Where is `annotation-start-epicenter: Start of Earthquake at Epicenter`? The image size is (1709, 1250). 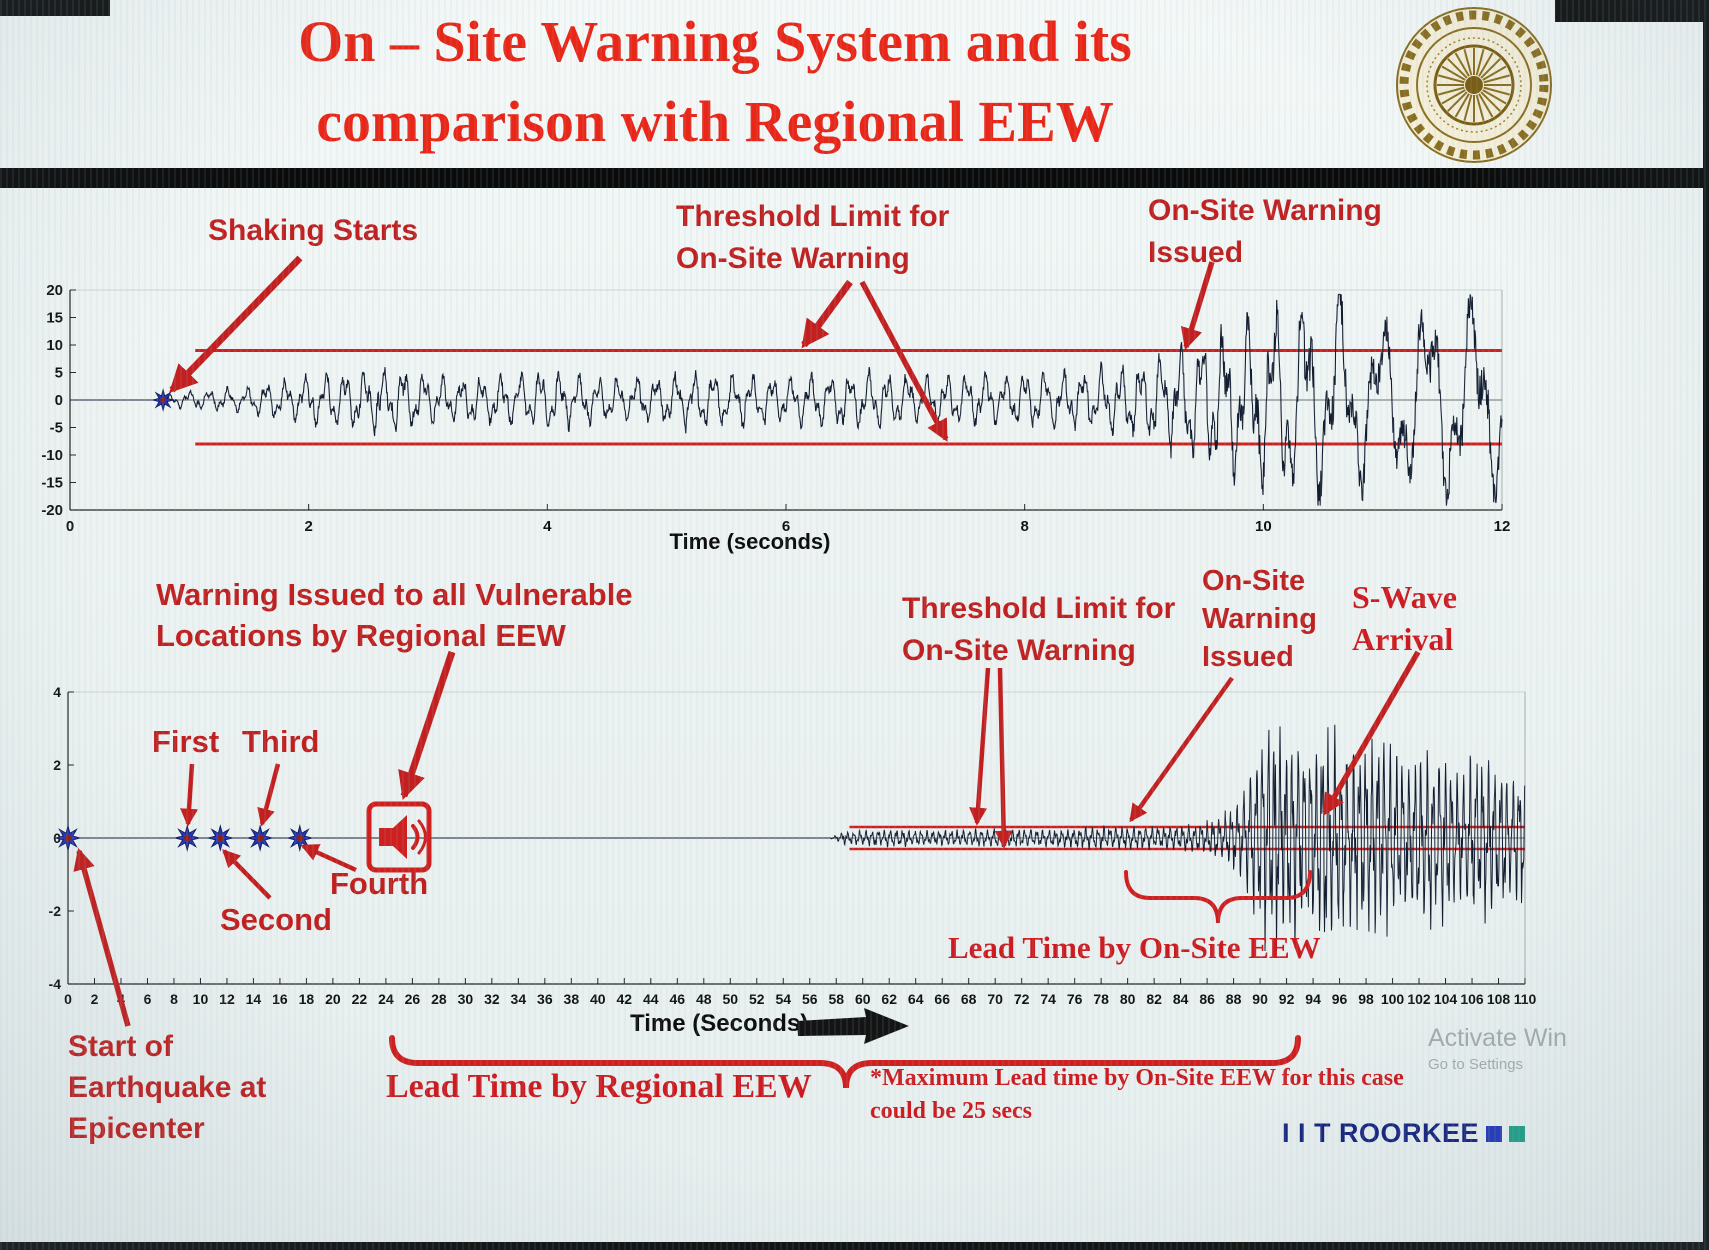 annotation-start-epicenter: Start of Earthquake at Epicenter is located at coordinates (167, 1087).